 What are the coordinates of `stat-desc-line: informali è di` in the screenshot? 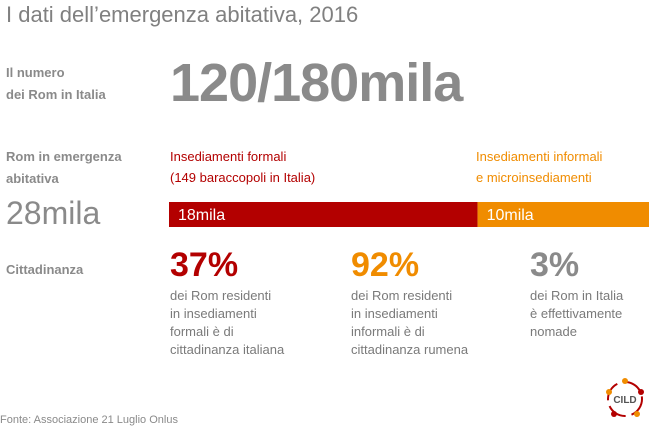 It's located at (388, 331).